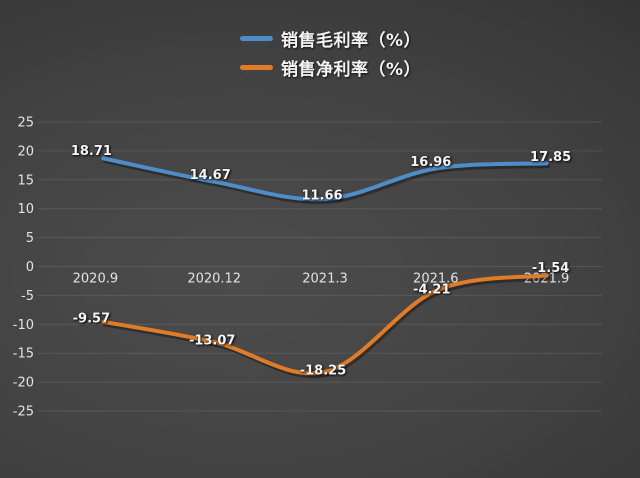 This screenshot has height=478, width=640. Describe the element at coordinates (25, 180) in the screenshot. I see `y-axis-tick-label: 15` at that location.